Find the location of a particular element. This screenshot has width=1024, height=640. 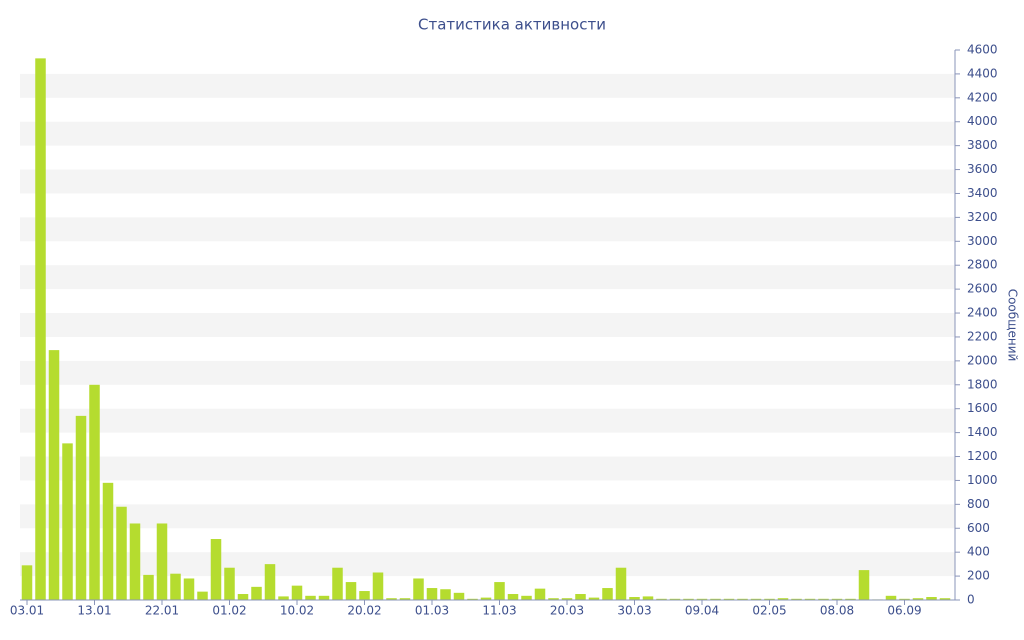

x-tick-label: 03.01 is located at coordinates (27, 611).